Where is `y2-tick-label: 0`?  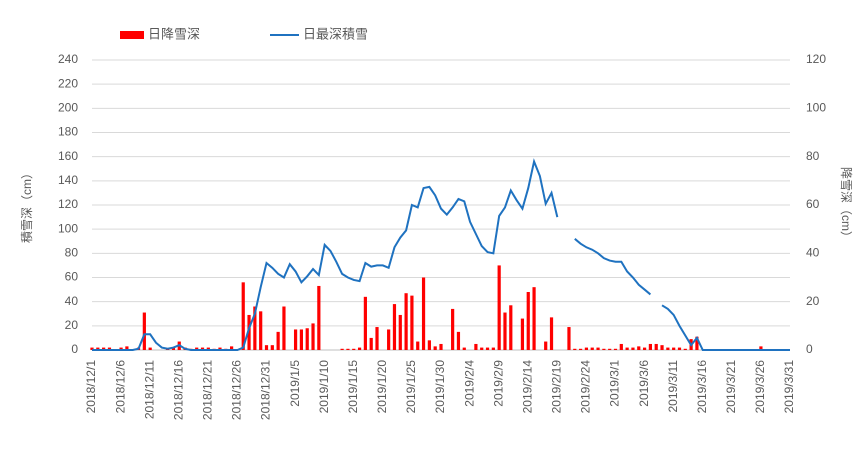
y2-tick-label: 0 is located at coordinates (809, 349).